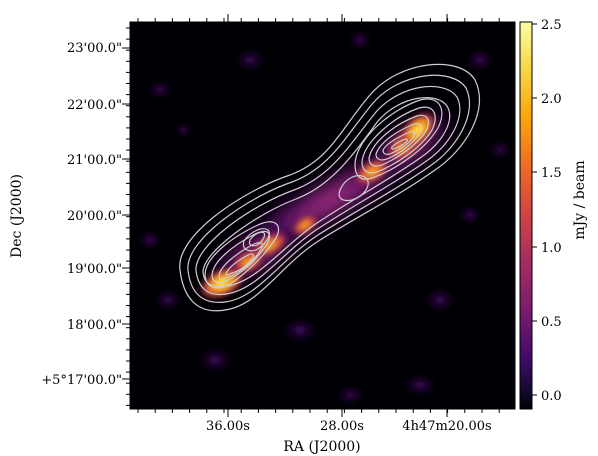 The image size is (598, 456). What do you see at coordinates (342, 426) in the screenshot?
I see `x-tick-label: 28.00s` at bounding box center [342, 426].